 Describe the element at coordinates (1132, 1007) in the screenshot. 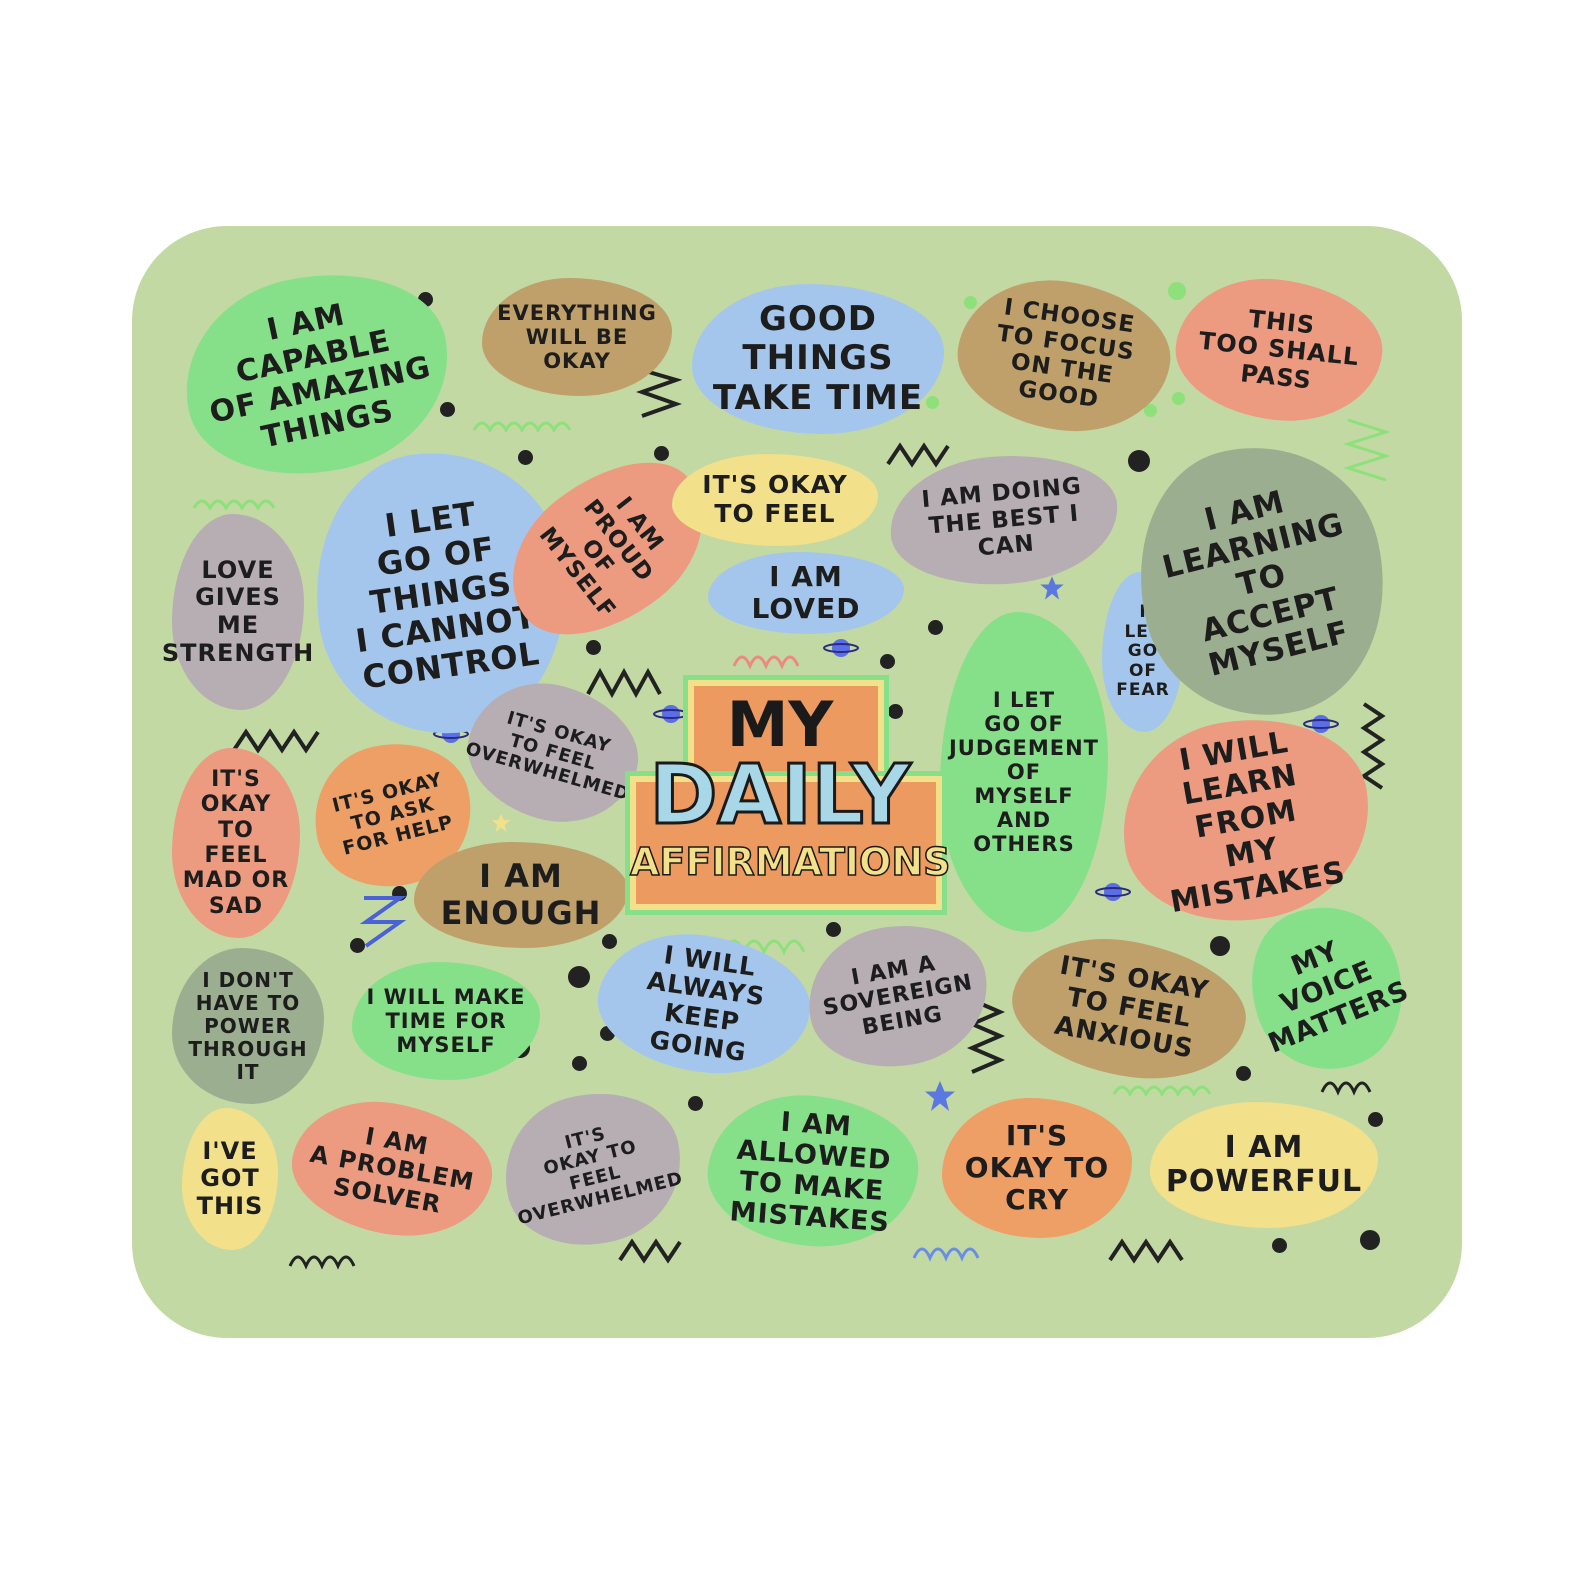

I see `affirmation-text: IT'S OKAY TO FEEL ANXIOUS` at that location.